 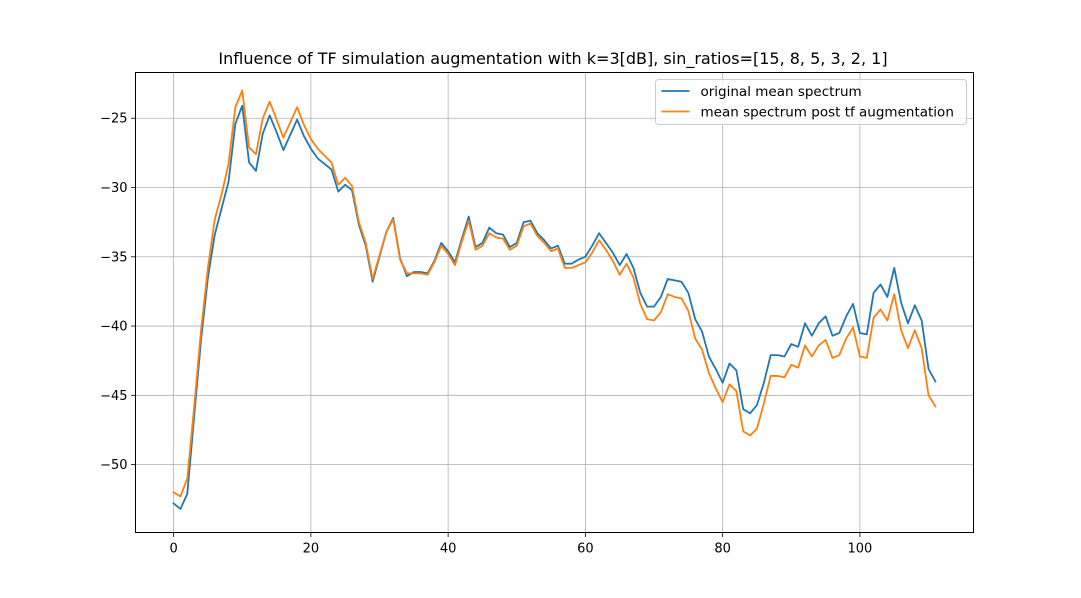 I want to click on y-tick-label-2: −40, so click(x=113, y=327).